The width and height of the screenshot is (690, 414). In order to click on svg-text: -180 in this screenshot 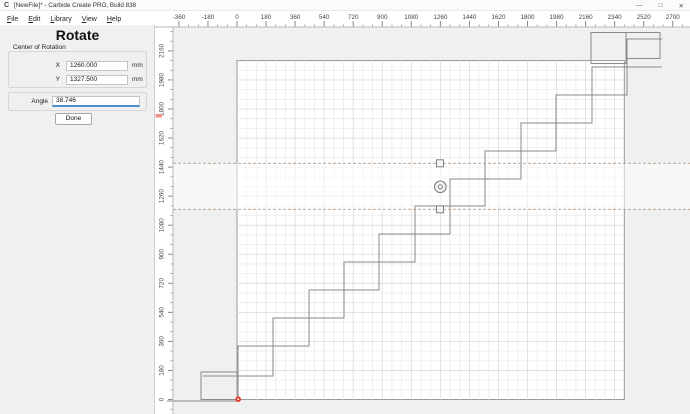, I will do `click(208, 17)`.